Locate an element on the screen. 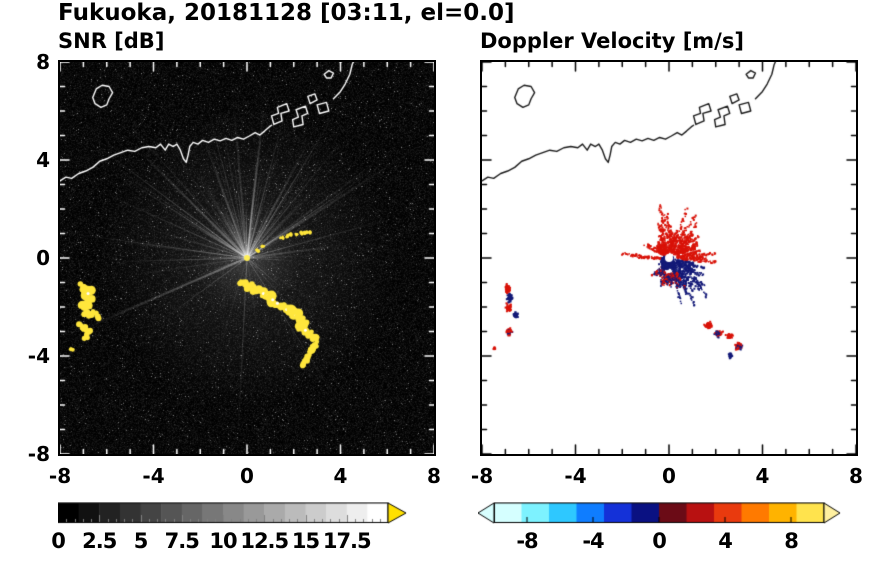 The image size is (870, 570). y-tick-label: 0 is located at coordinates (43, 258).